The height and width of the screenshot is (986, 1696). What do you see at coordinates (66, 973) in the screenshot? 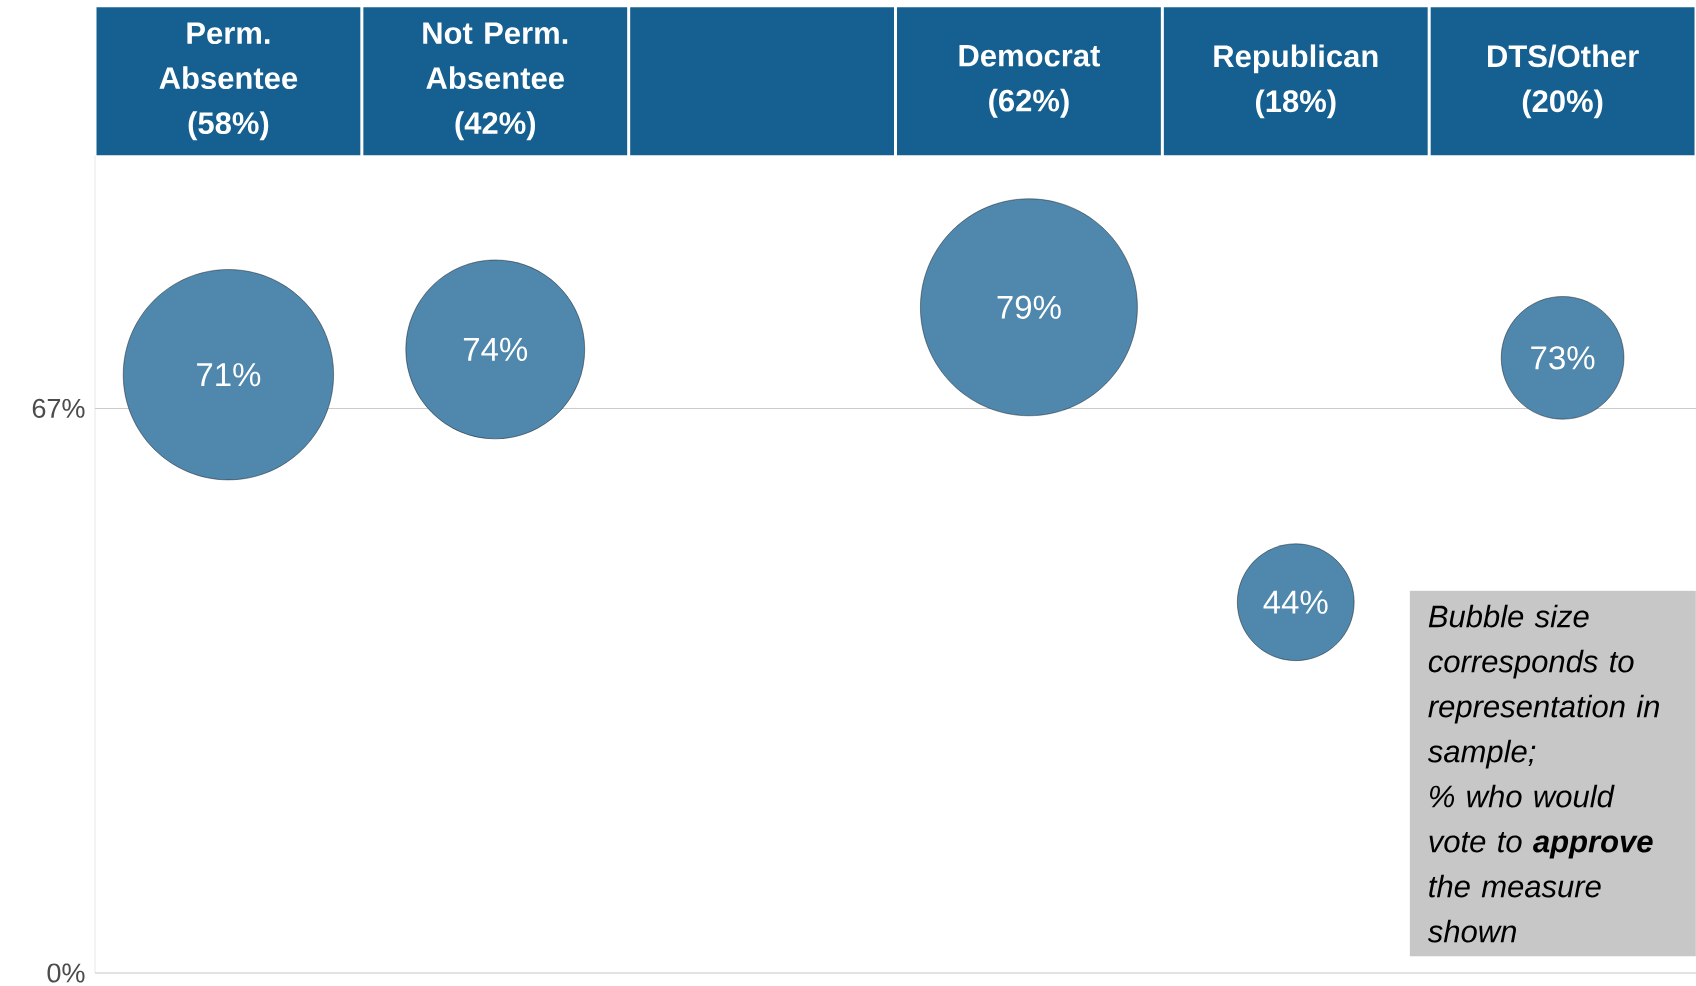
I see `y-tick-label: 0%` at bounding box center [66, 973].